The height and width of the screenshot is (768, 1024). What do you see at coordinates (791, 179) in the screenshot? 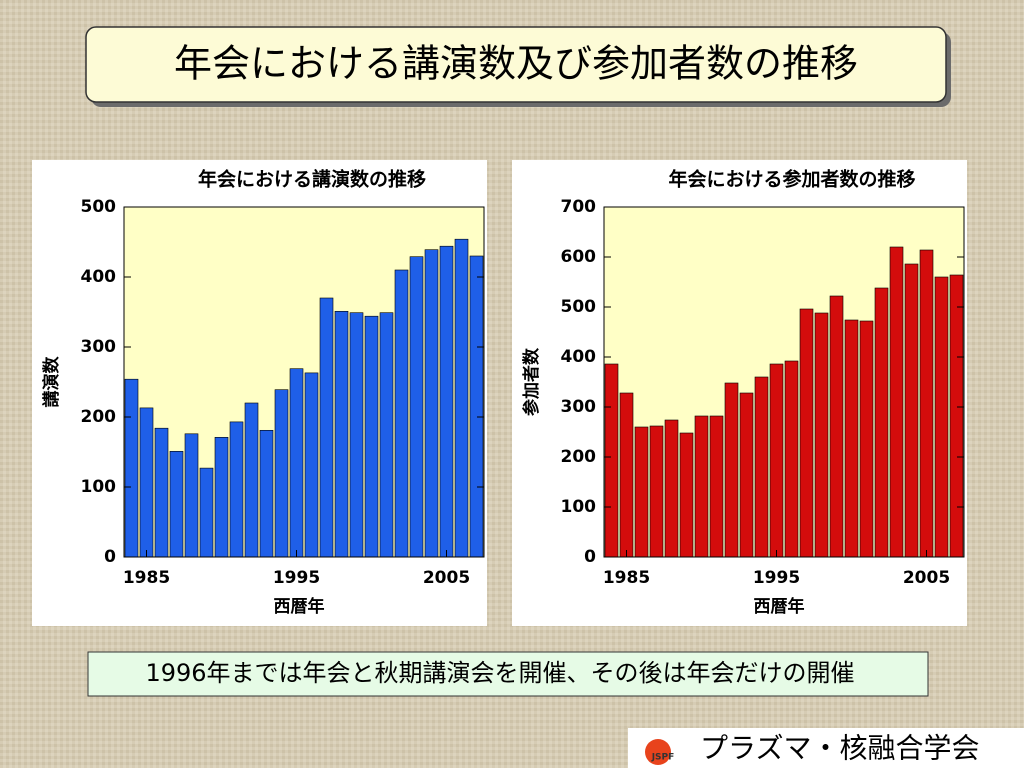
I see `chart-title: 年会における参加者数の推移` at bounding box center [791, 179].